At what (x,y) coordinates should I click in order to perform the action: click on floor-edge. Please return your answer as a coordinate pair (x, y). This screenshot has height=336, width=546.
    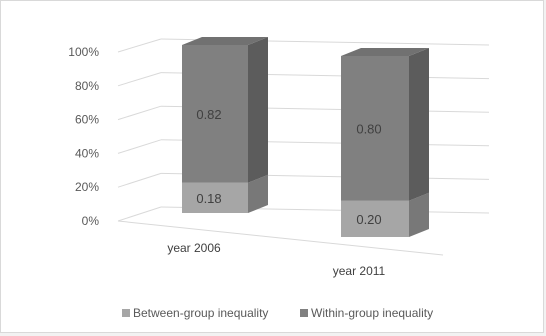
    Looking at the image, I should click on (280, 238).